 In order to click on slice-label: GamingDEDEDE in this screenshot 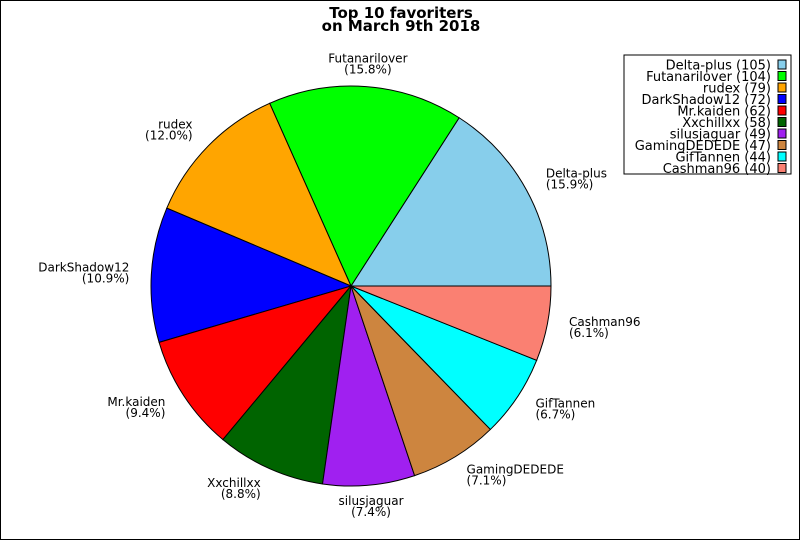, I will do `click(515, 470)`.